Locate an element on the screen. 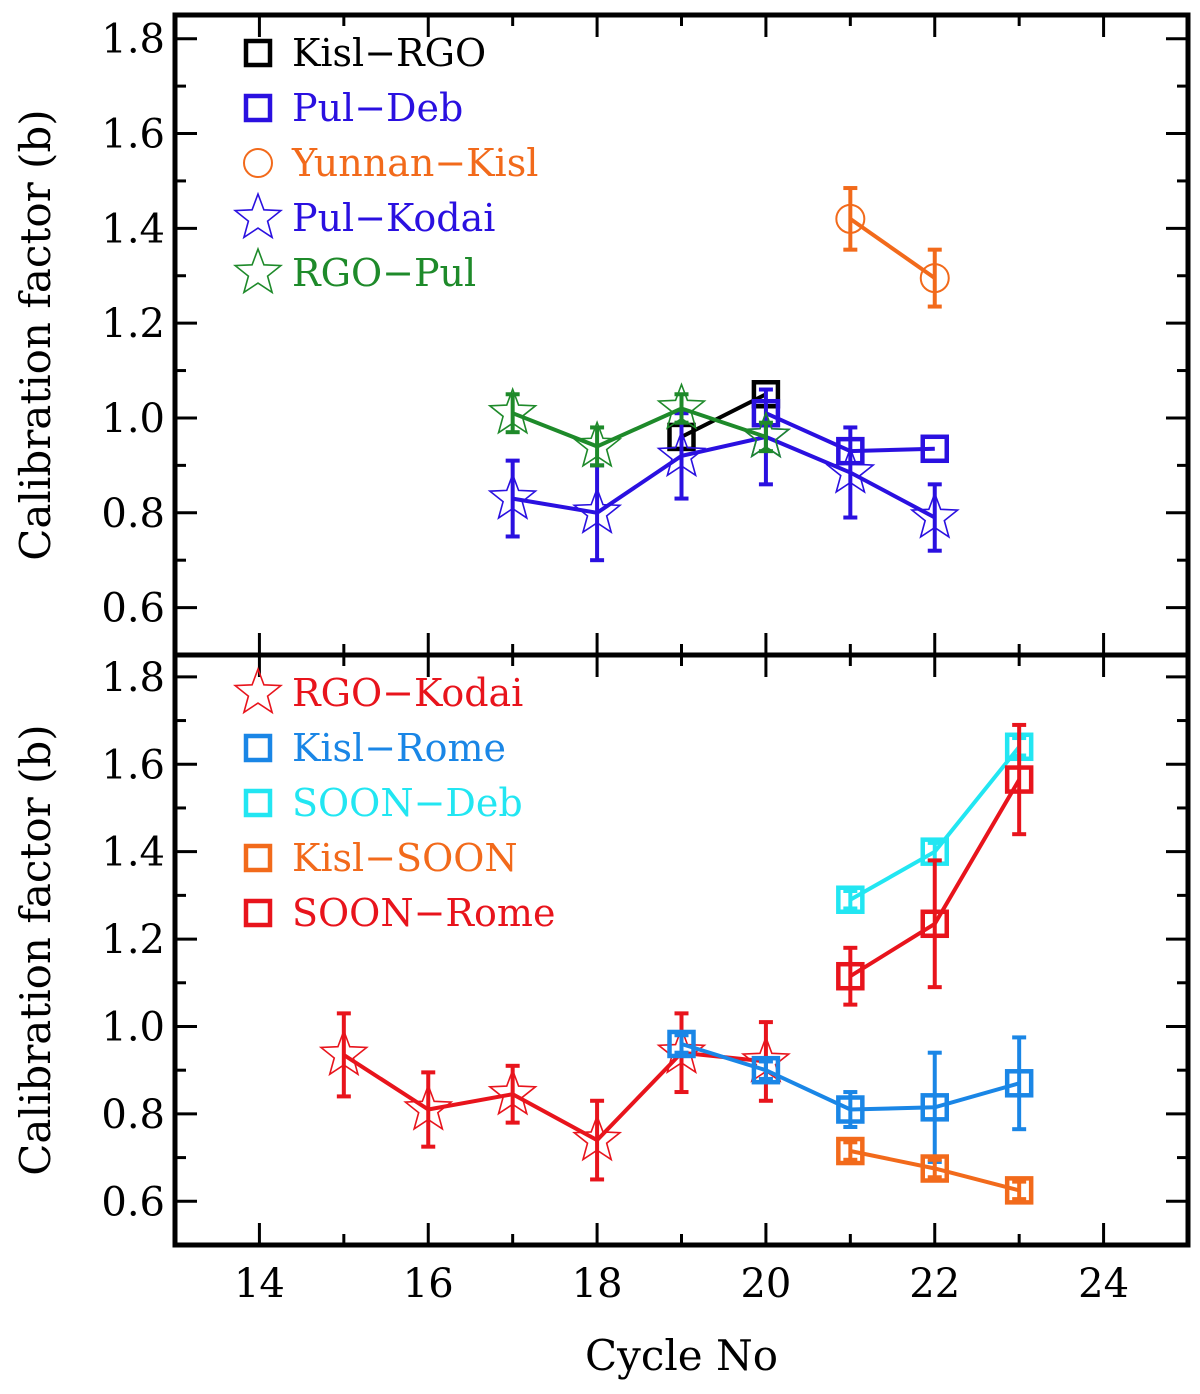 The width and height of the screenshot is (1200, 1394). top-panel-legend-item: Kisl−RGO is located at coordinates (364, 53).